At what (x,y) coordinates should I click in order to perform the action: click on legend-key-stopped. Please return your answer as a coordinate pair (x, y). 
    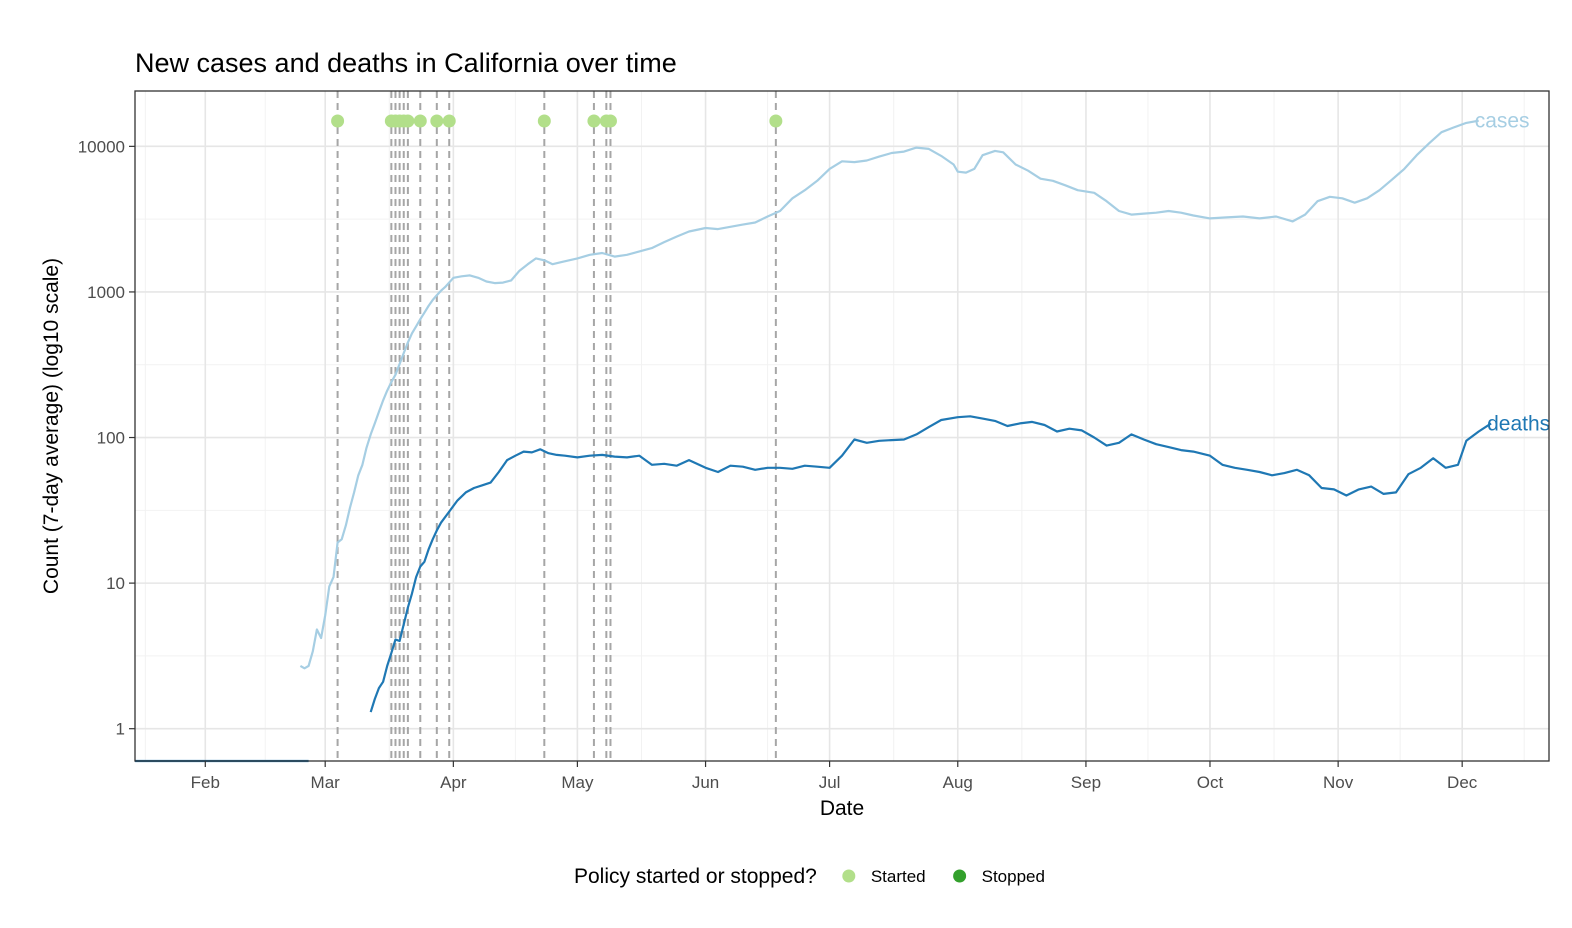
    Looking at the image, I should click on (960, 876).